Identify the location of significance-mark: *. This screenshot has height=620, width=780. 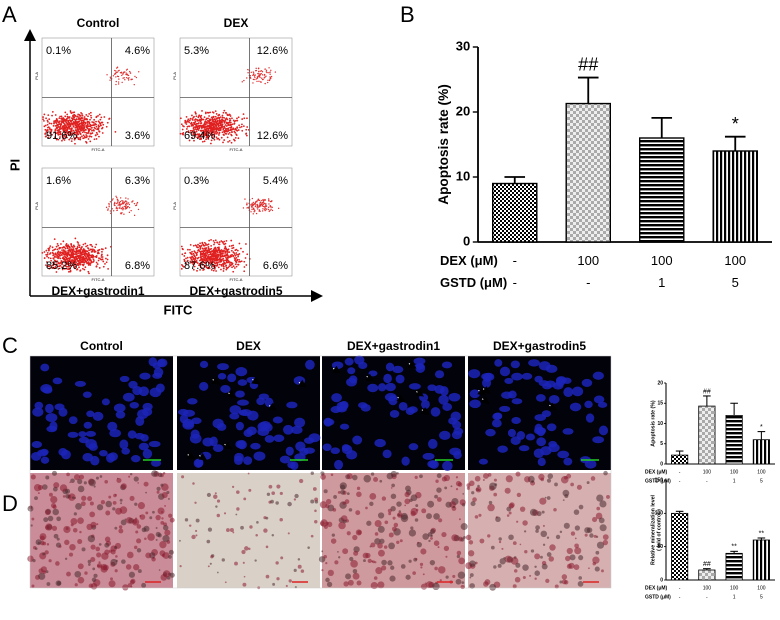
(735, 124).